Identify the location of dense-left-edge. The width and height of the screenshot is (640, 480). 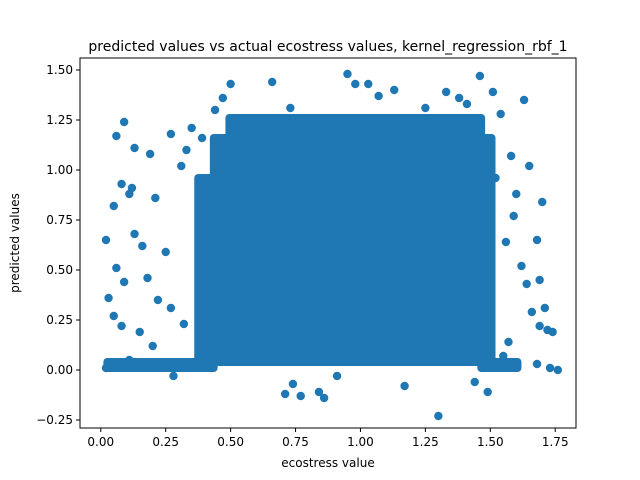
(207, 270).